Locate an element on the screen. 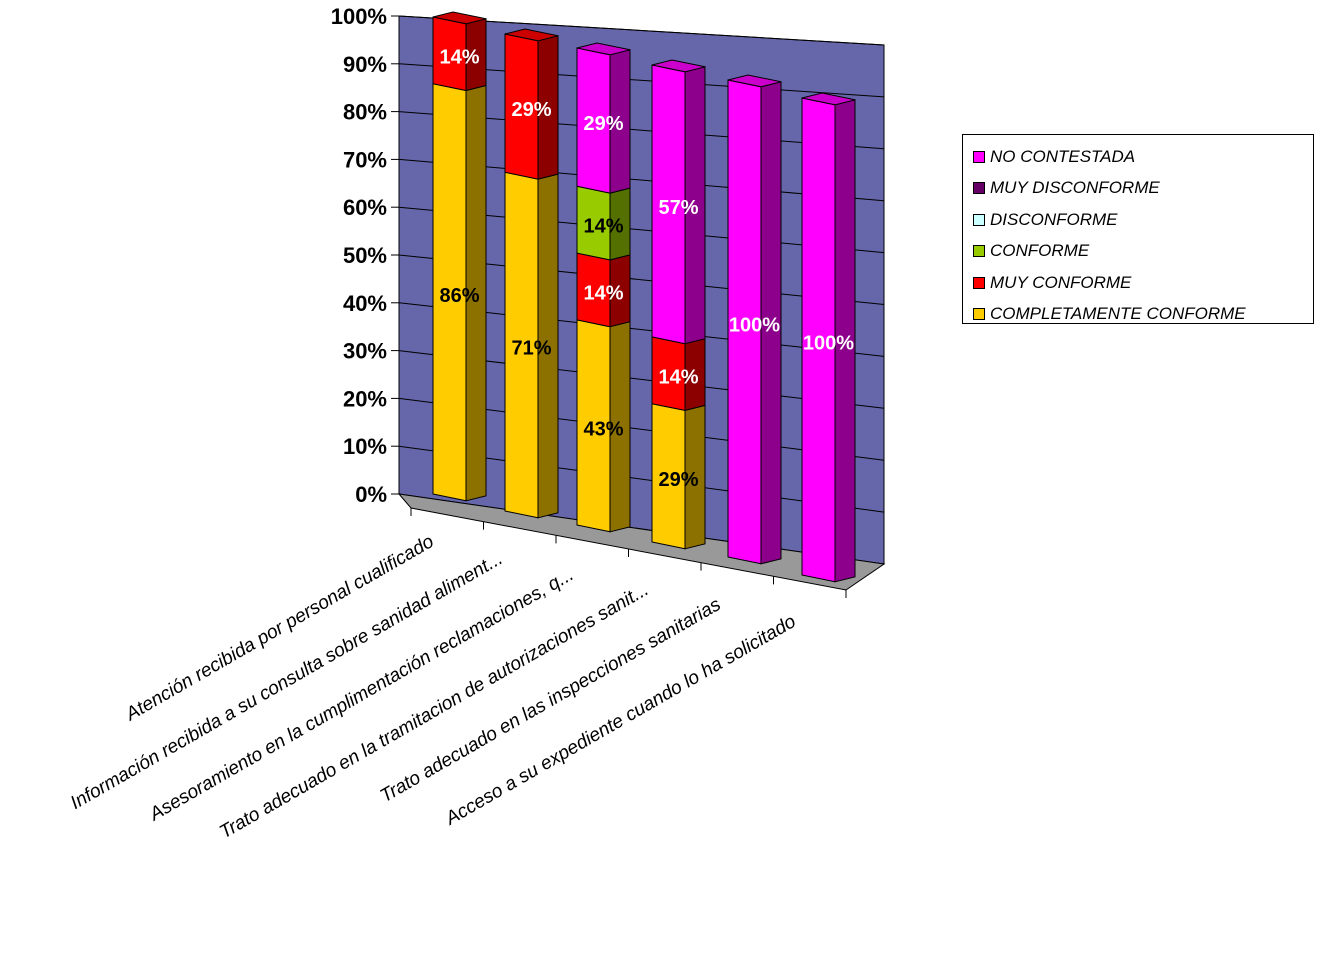  legend-item: NO CONTESTADA is located at coordinates (1138, 157).